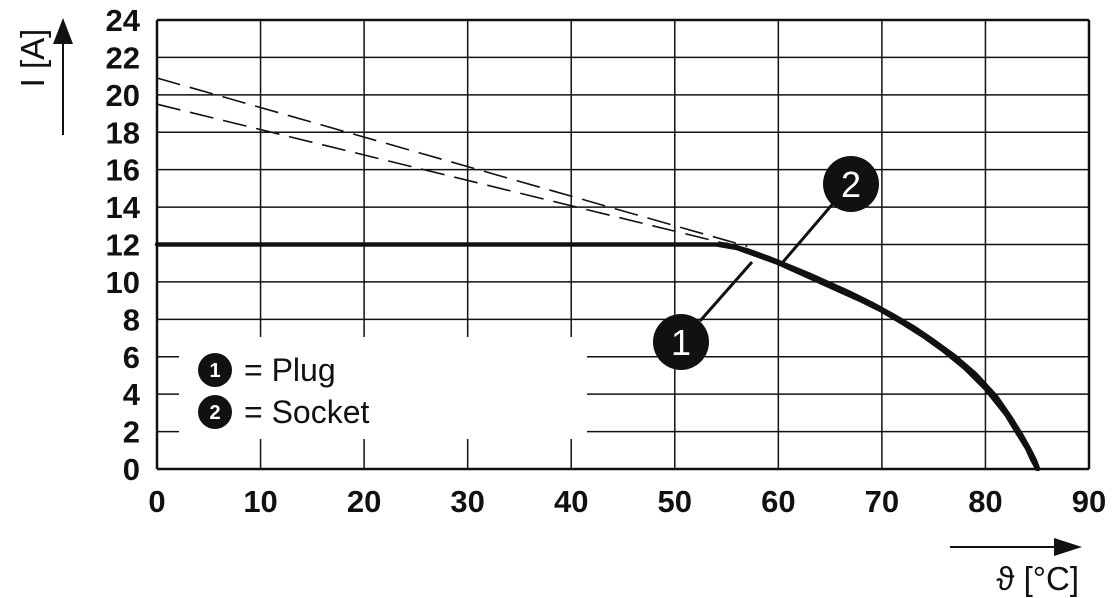 Image resolution: width=1119 pixels, height=598 pixels. What do you see at coordinates (132, 394) in the screenshot?
I see `y-tick-label-4: 4` at bounding box center [132, 394].